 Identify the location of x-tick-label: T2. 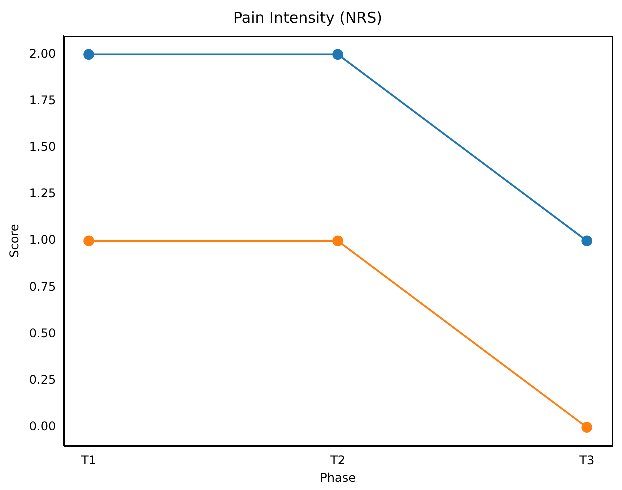
(338, 461).